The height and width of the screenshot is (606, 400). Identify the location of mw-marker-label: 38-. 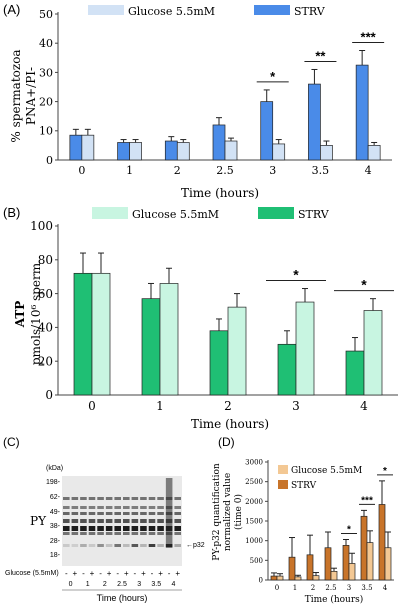
(55, 526).